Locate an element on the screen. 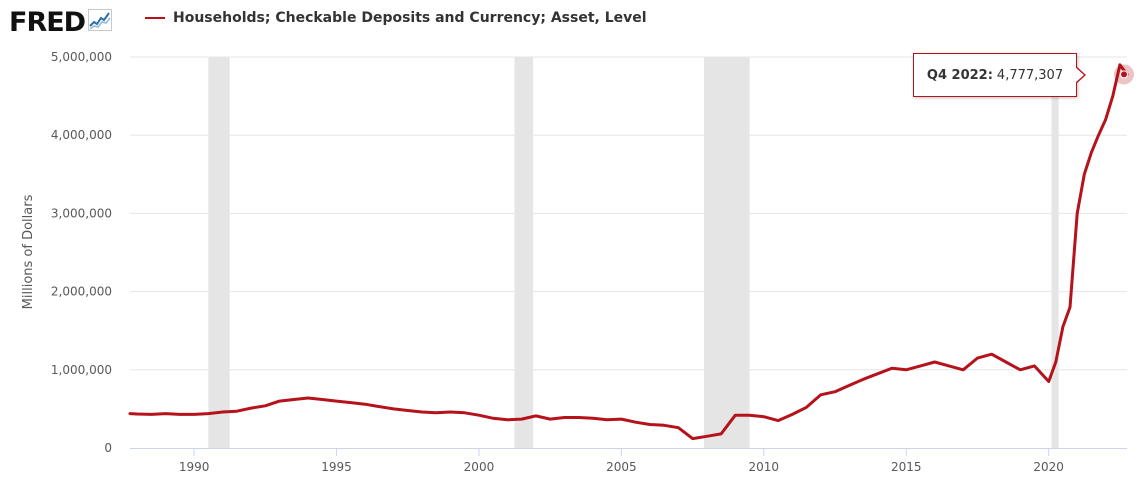 The height and width of the screenshot is (482, 1142). x-tick-label-5: 2015 is located at coordinates (906, 467).